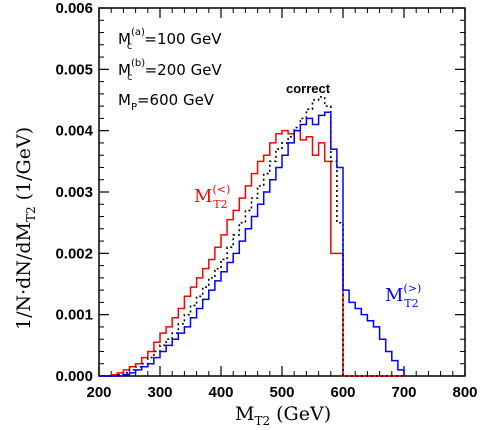 This screenshot has height=430, width=491. I want to click on x-tick-label: 300, so click(159, 392).